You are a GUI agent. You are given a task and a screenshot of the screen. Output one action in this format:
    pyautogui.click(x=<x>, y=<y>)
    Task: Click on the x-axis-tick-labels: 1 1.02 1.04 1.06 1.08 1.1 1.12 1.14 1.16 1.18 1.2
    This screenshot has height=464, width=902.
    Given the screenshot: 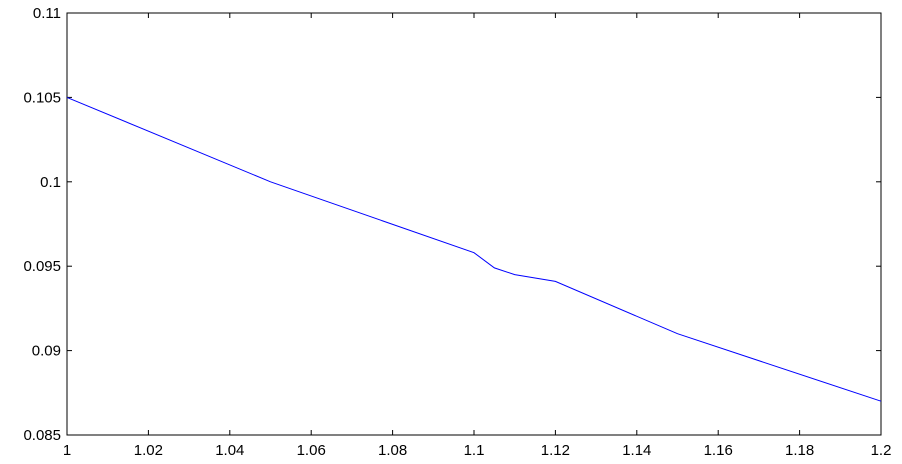 What is the action you would take?
    pyautogui.click(x=477, y=450)
    